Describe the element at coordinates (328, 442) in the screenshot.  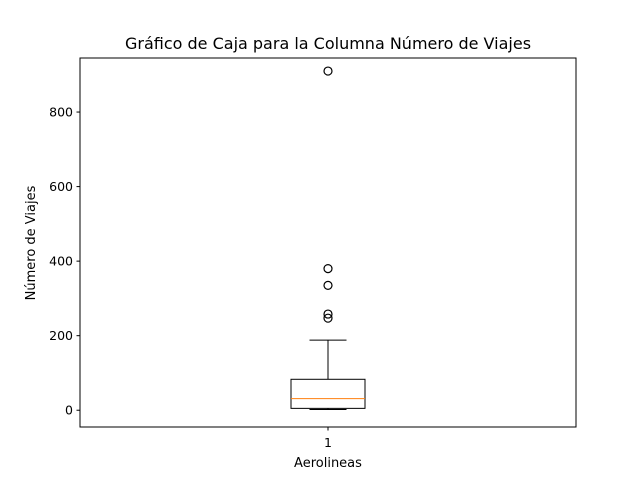
I see `x-tick-label: 1` at that location.